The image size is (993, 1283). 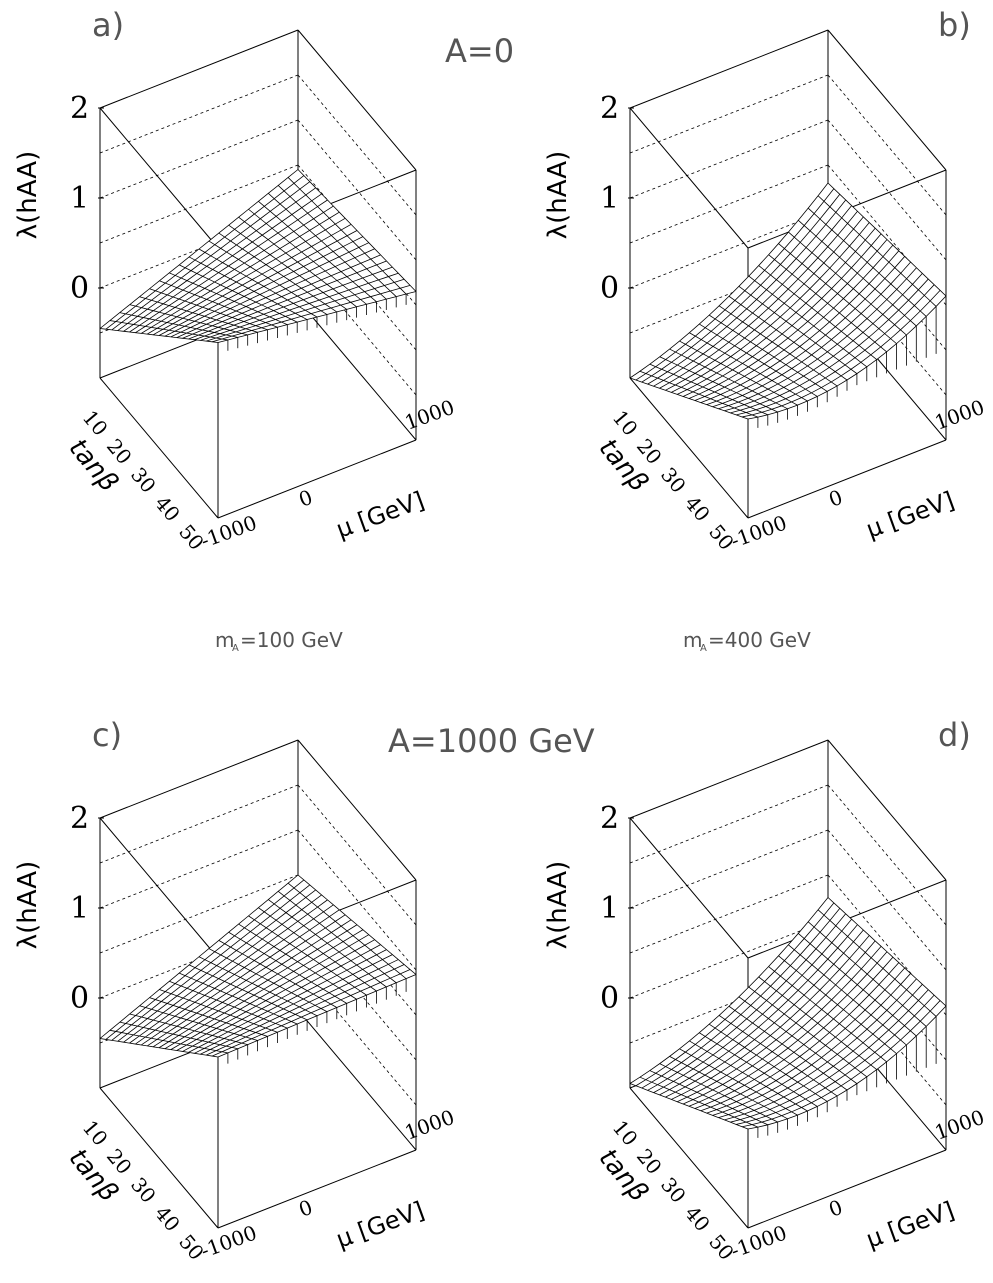 I want to click on panel-label: d), so click(x=954, y=735).